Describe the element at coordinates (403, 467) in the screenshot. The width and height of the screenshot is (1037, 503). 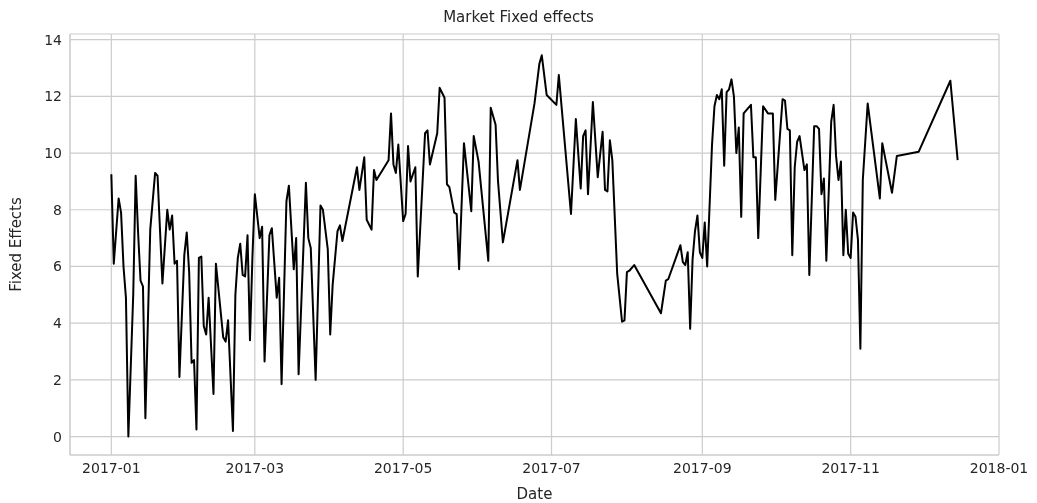
I see `x-tick-label: 2017-05` at that location.